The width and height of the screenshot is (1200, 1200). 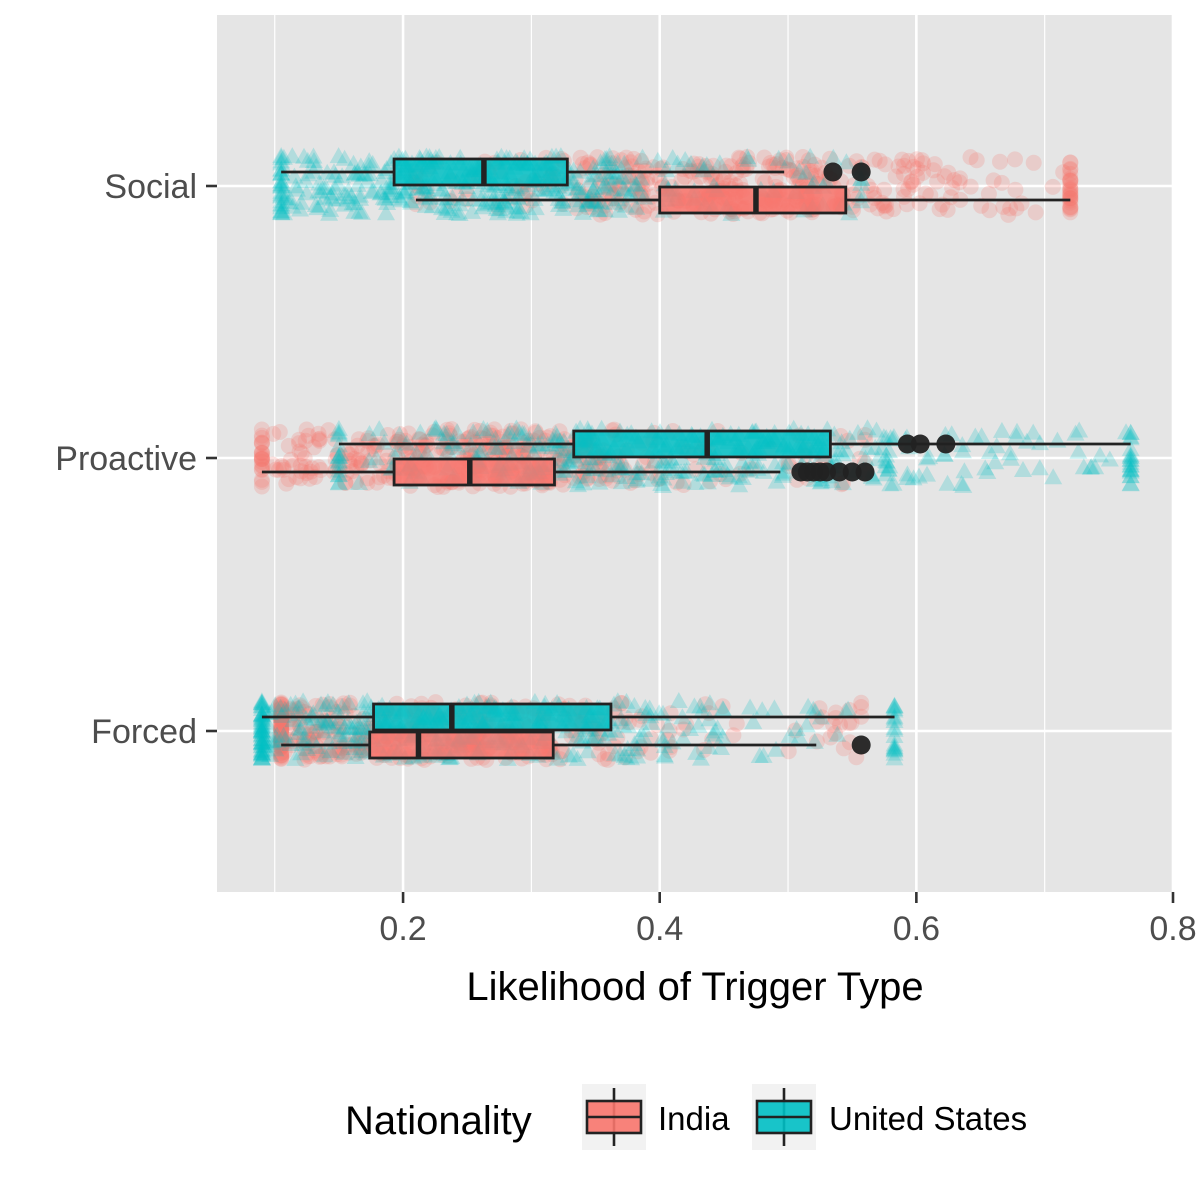 I want to click on outlier-proactive-india, so click(x=865, y=472).